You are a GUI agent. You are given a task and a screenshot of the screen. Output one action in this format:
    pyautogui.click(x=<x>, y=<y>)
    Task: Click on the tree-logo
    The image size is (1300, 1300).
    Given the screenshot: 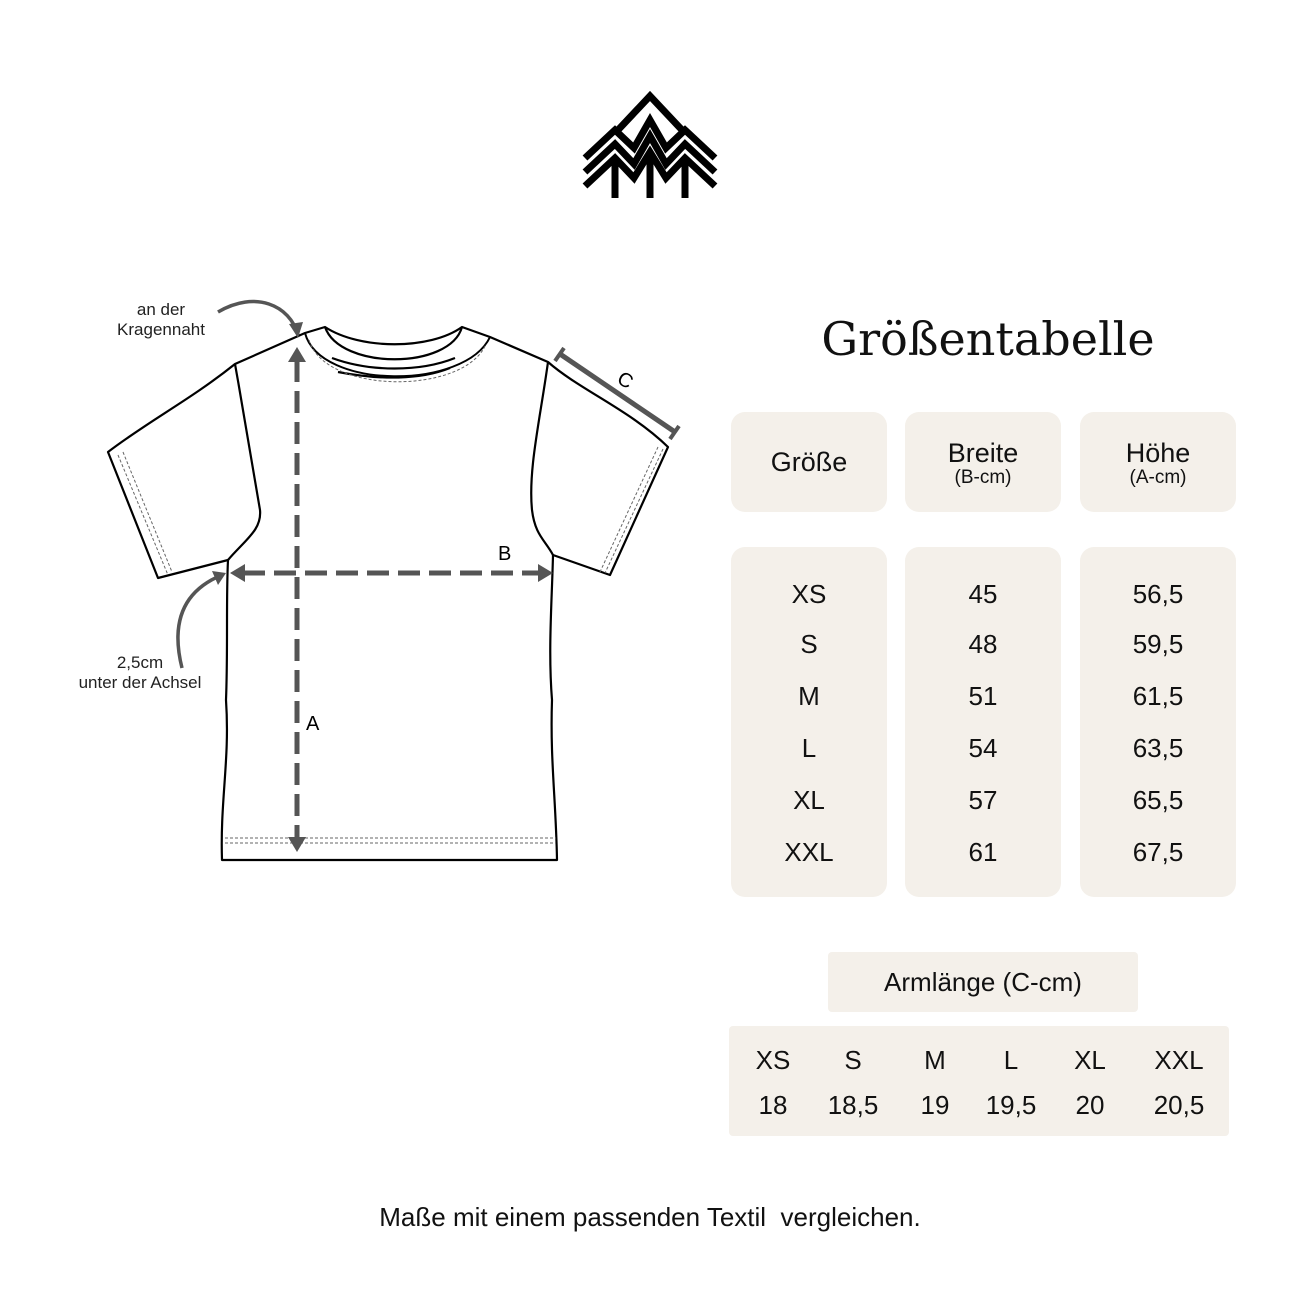 What is the action you would take?
    pyautogui.click(x=650, y=144)
    